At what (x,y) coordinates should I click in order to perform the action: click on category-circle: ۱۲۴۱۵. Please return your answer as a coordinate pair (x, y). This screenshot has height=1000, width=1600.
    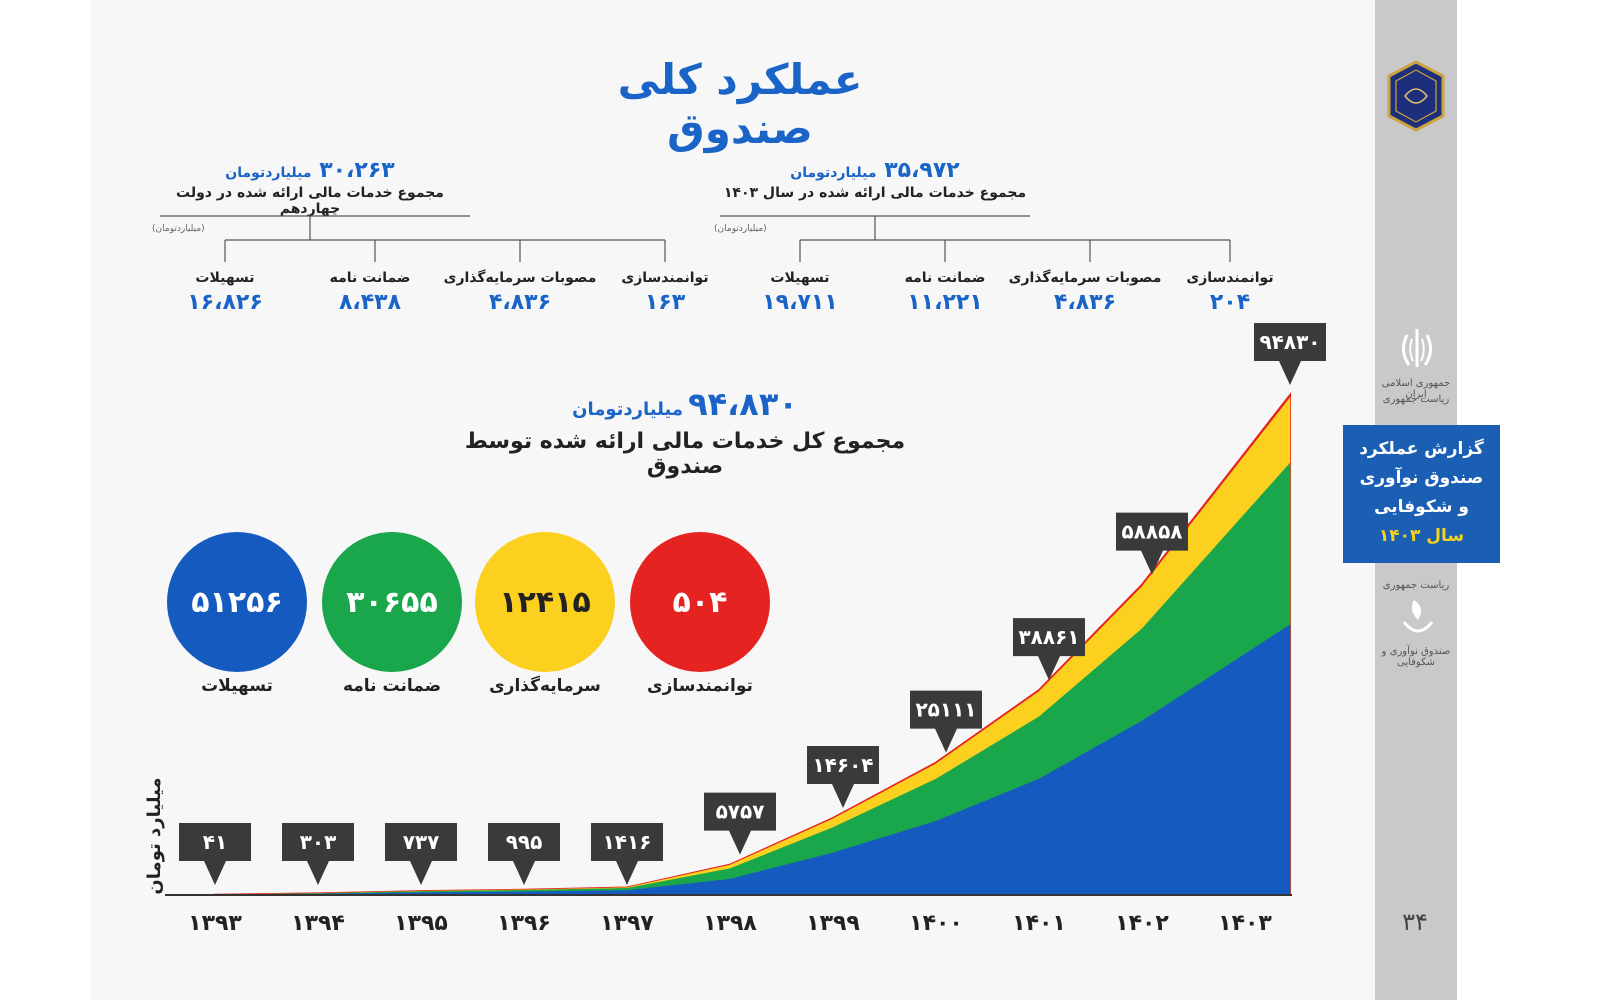
    Looking at the image, I should click on (545, 602).